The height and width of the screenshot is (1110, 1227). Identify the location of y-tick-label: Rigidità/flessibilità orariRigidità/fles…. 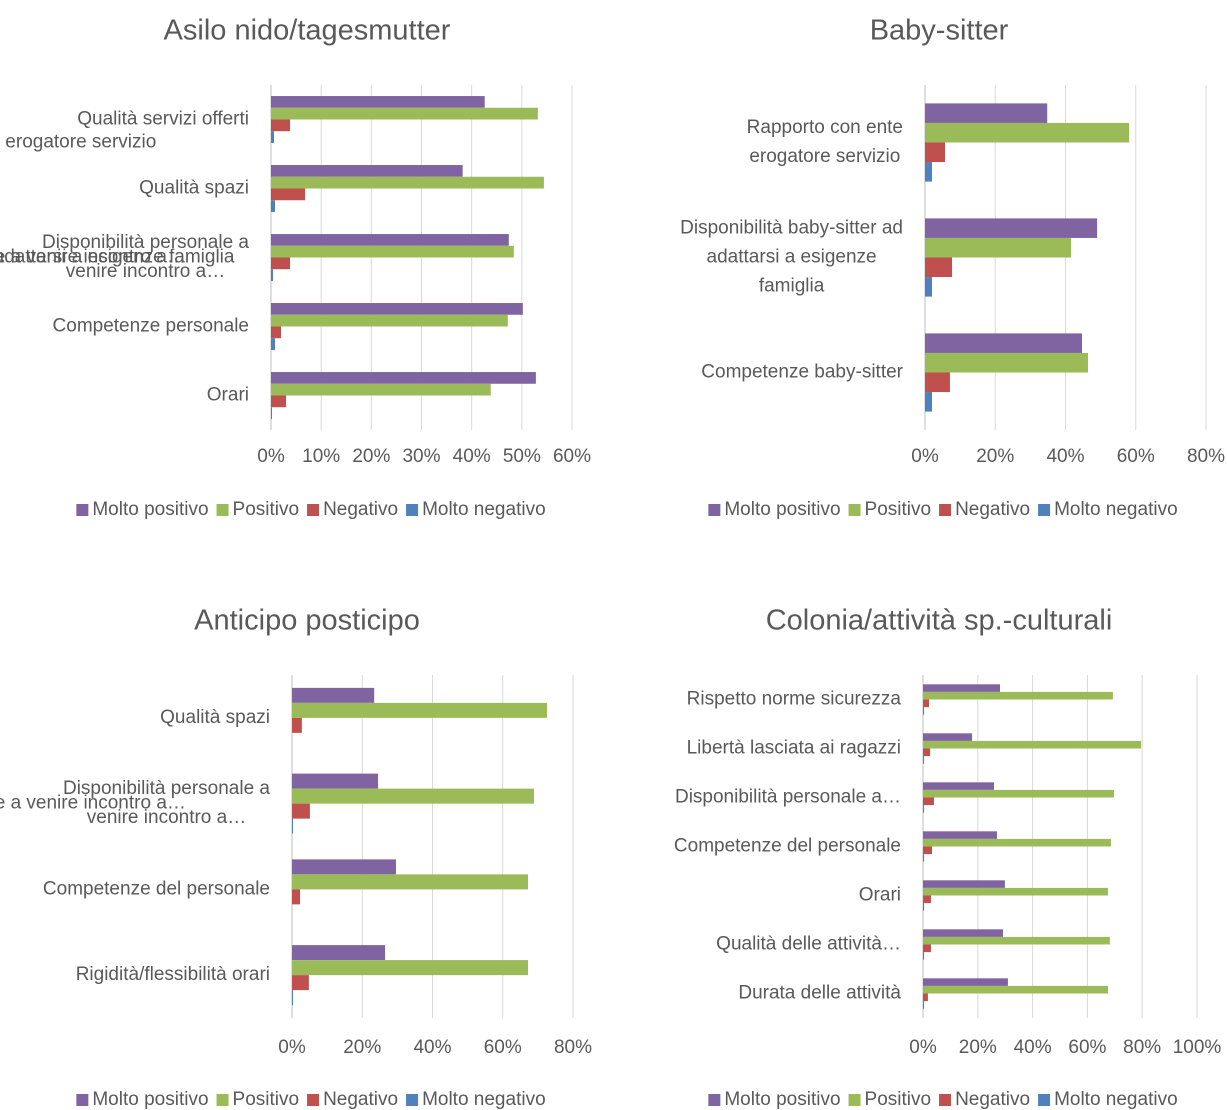
(135, 974).